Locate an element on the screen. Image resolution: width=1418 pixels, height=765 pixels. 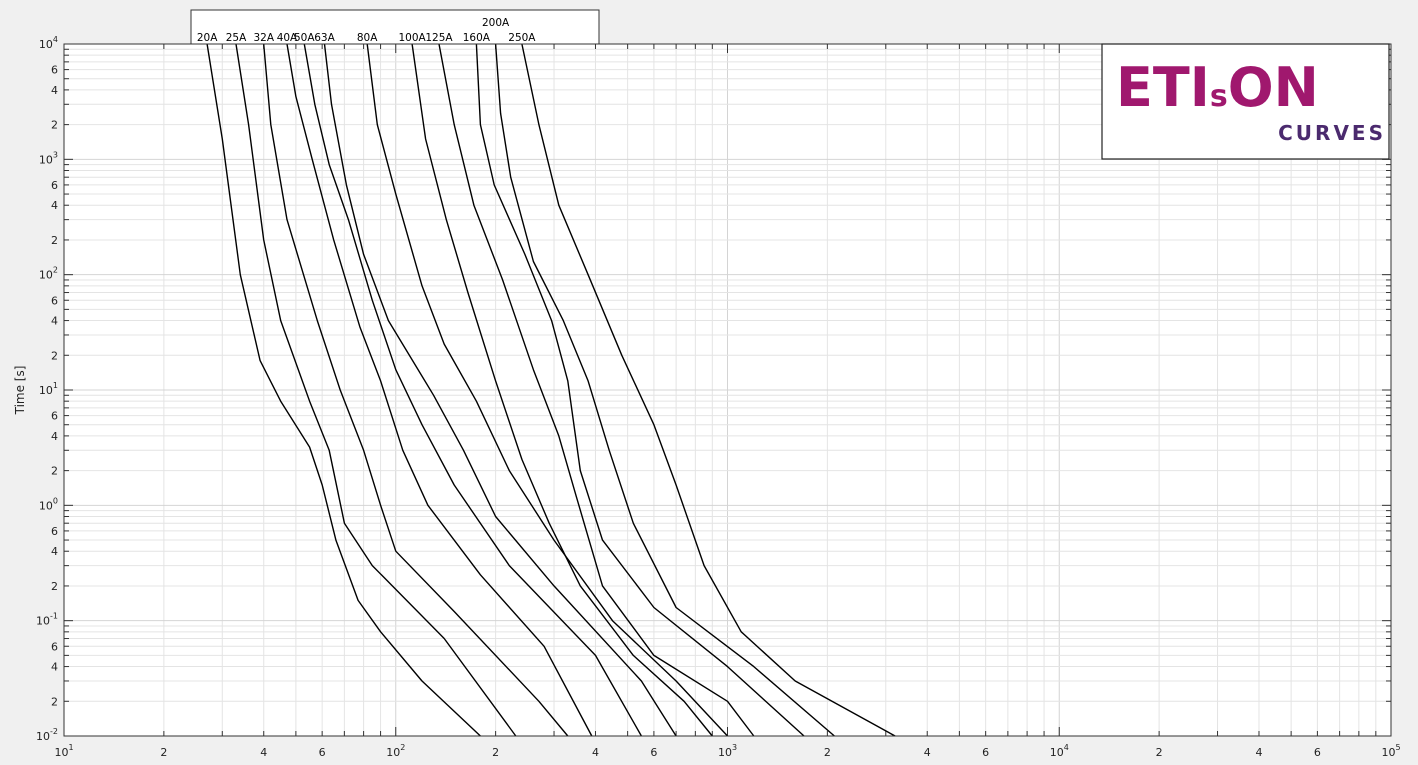
curve-label-125a: 125A is located at coordinates (439, 38).